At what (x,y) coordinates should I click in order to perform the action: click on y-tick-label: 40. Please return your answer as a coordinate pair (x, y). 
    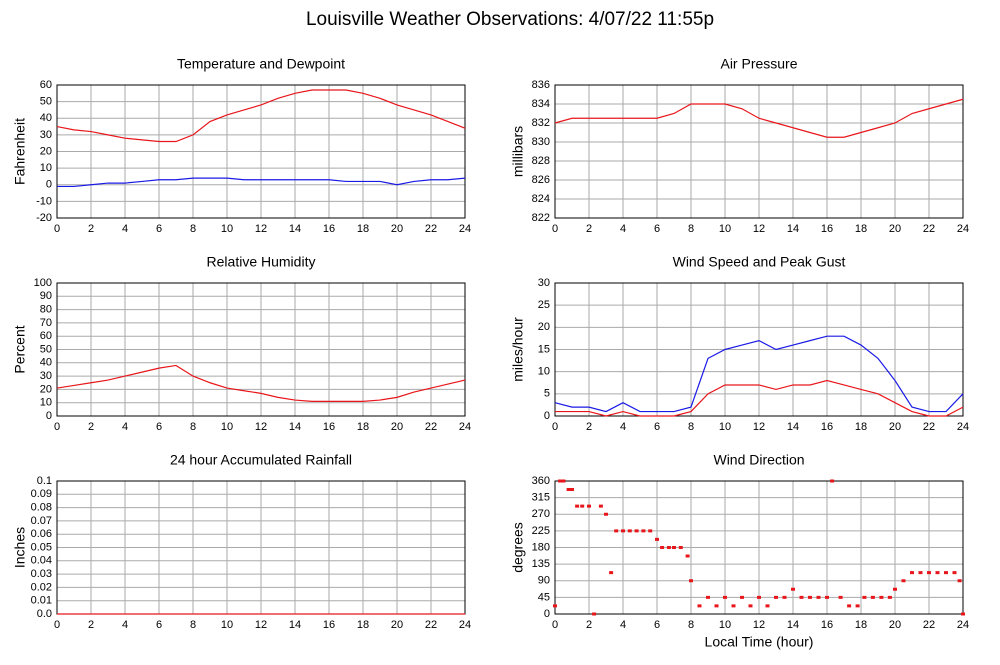
    Looking at the image, I should click on (46, 363).